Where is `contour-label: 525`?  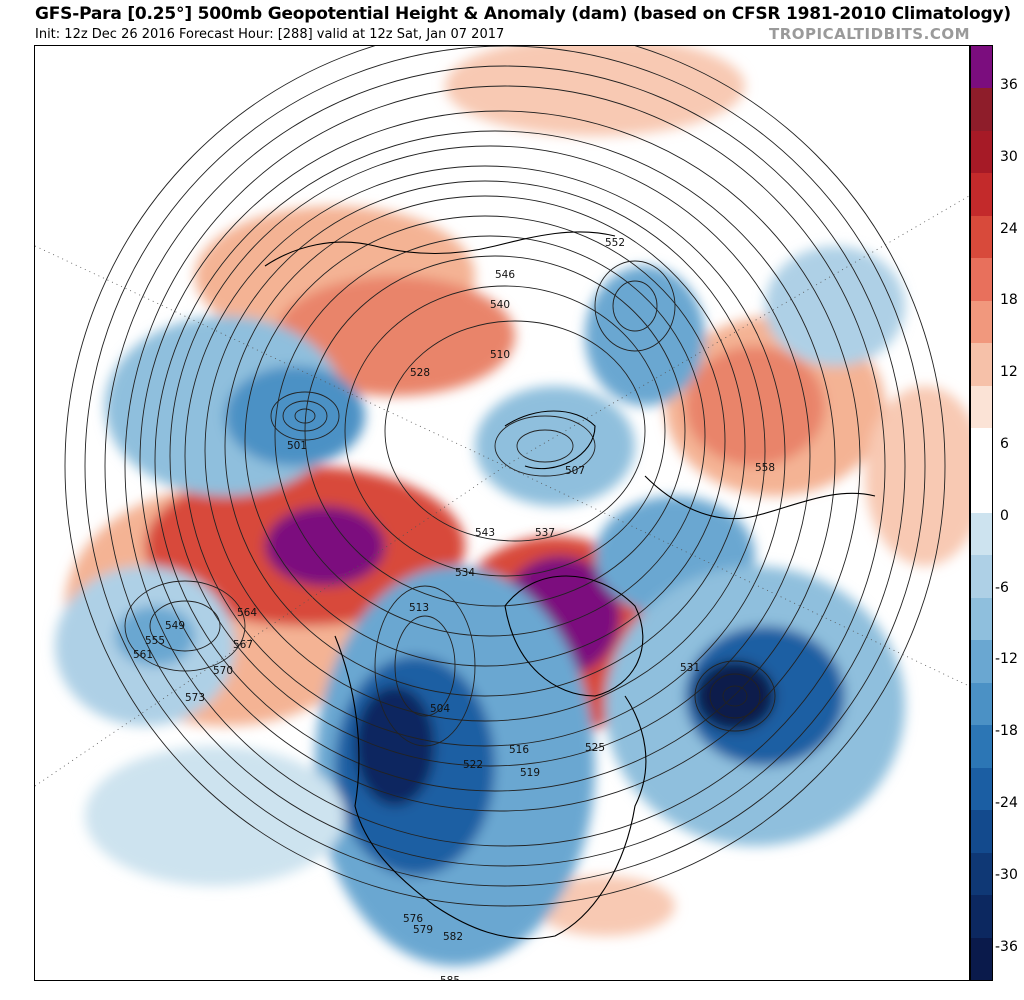 contour-label: 525 is located at coordinates (595, 748).